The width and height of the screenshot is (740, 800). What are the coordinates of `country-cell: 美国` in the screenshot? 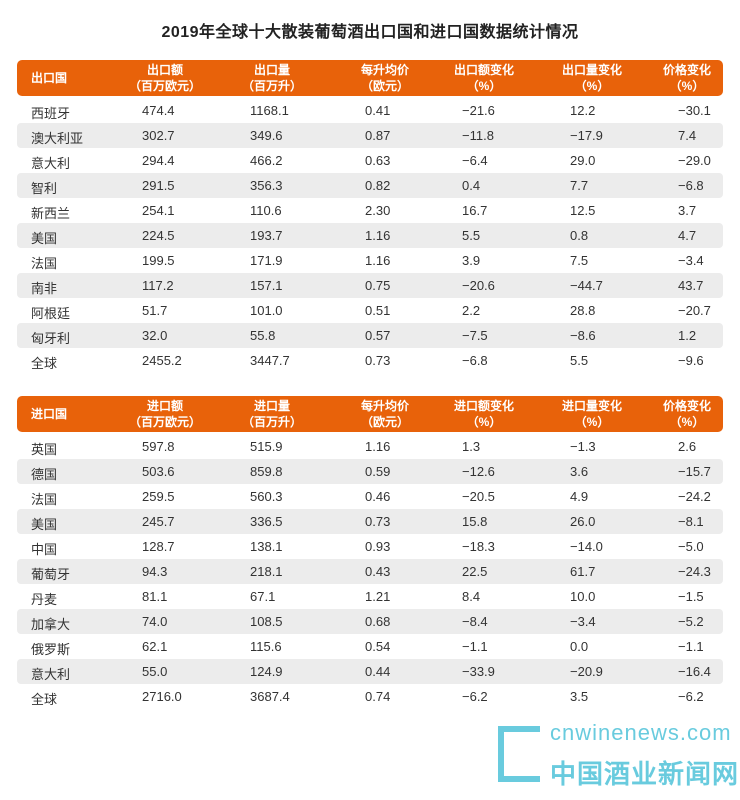 It's located at (44, 238).